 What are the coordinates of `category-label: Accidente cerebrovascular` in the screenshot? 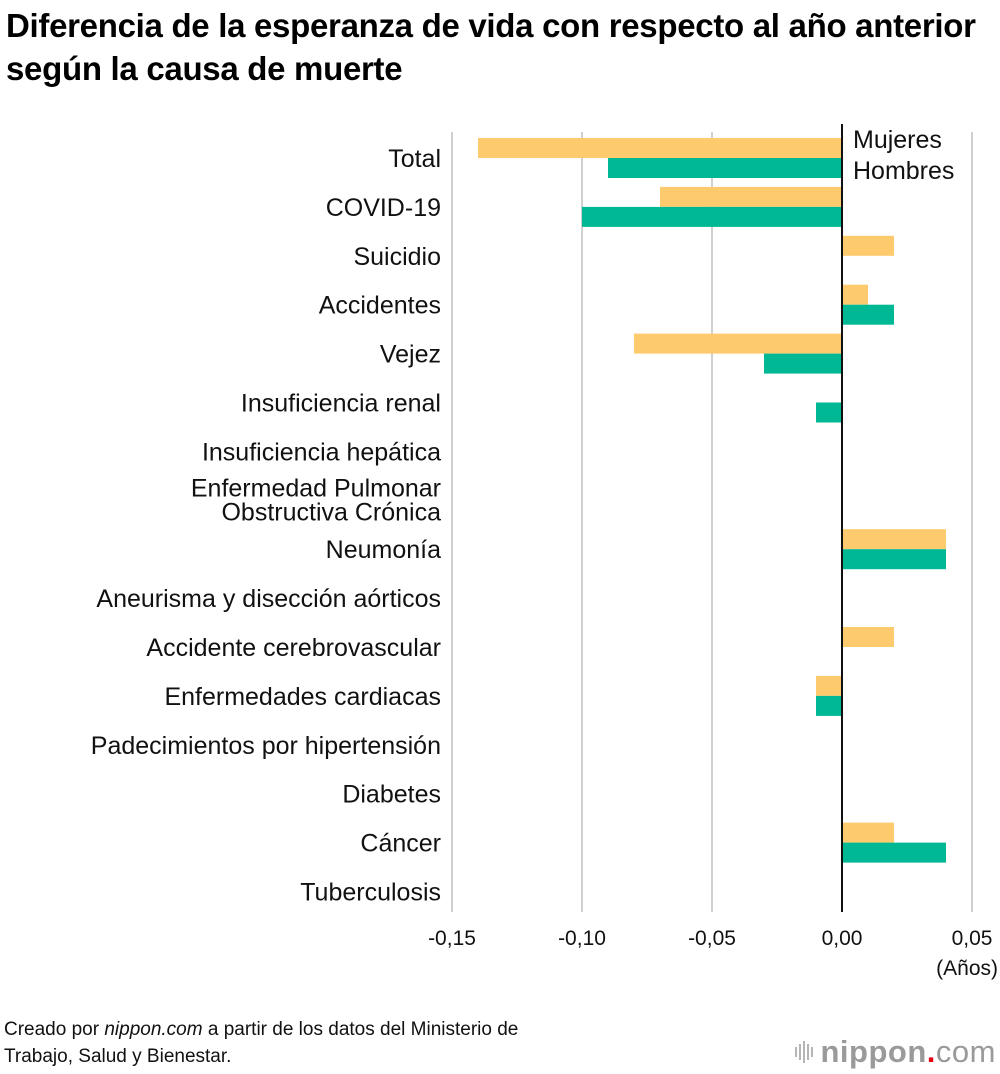 It's located at (293, 648).